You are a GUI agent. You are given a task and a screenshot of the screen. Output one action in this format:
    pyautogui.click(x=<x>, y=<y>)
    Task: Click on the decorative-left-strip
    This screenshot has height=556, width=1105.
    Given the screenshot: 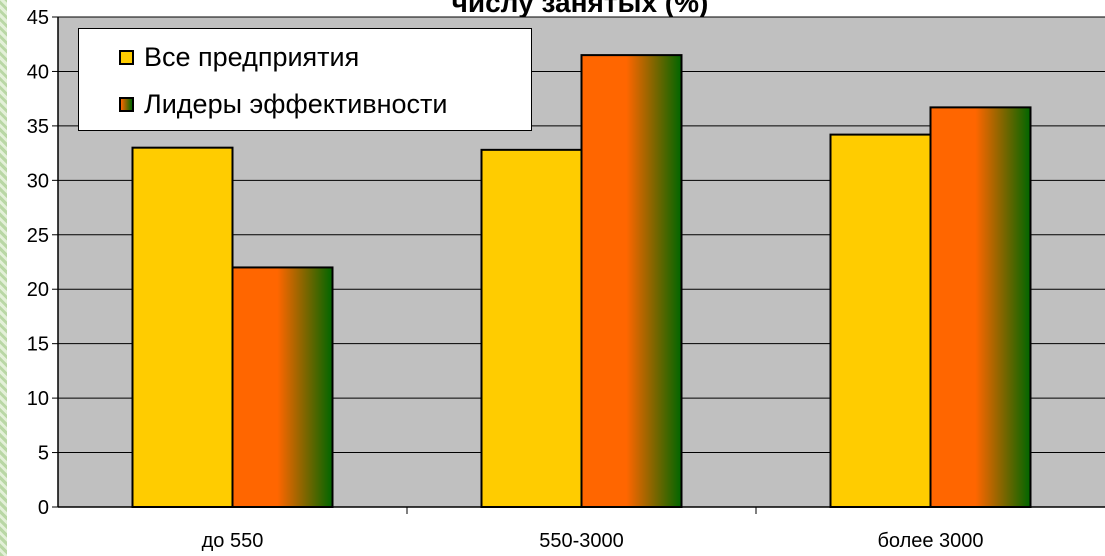 What is the action you would take?
    pyautogui.click(x=3, y=278)
    